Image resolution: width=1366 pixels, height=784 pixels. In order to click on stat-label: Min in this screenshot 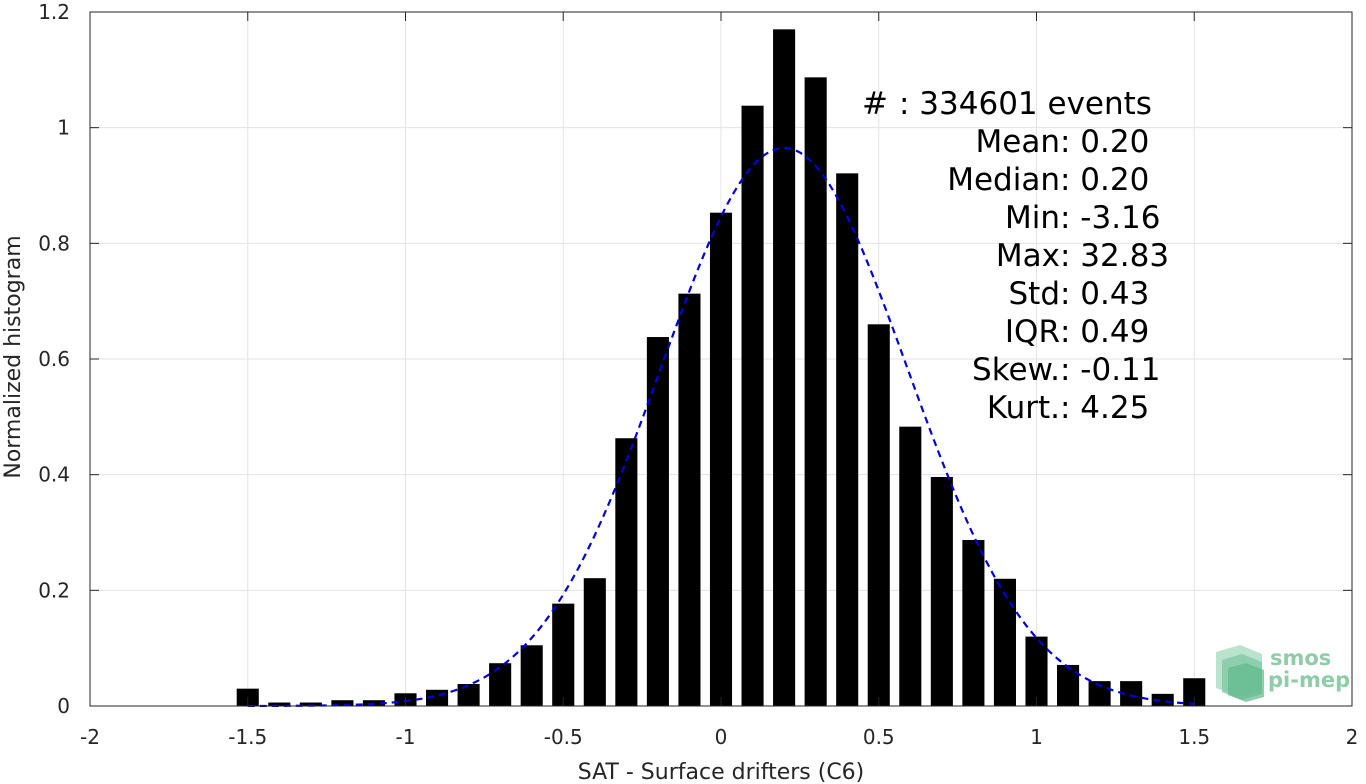, I will do `click(1032, 218)`.